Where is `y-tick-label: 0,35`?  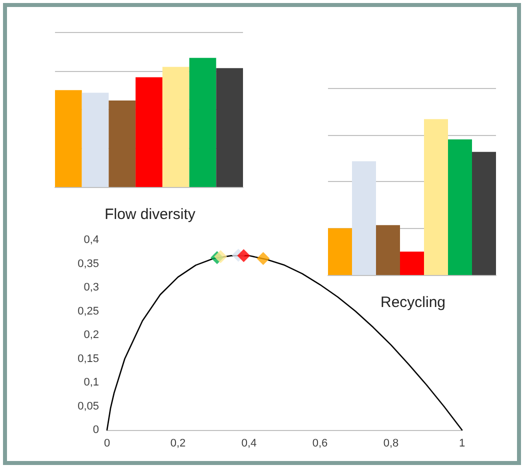 y-tick-label: 0,35 is located at coordinates (88, 264).